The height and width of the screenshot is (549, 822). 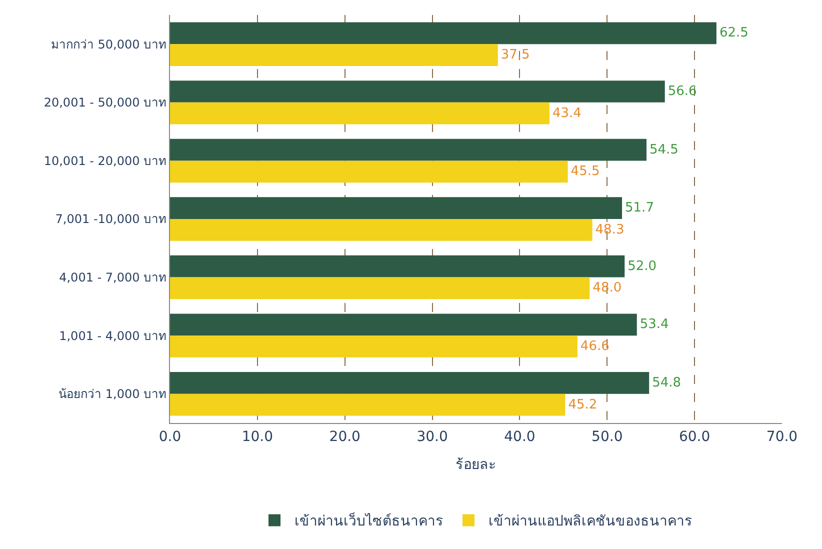 I want to click on x-tick-label: 20.0, so click(x=344, y=436).